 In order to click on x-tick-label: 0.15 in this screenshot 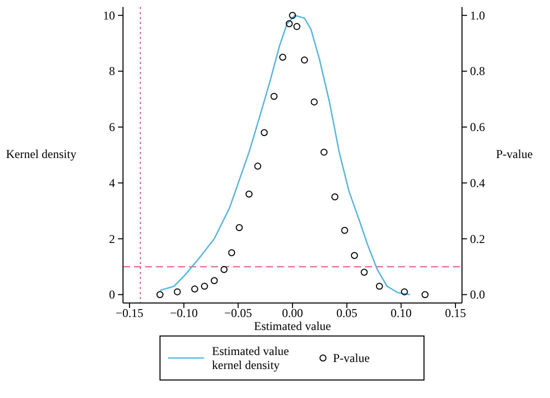, I will do `click(455, 313)`.